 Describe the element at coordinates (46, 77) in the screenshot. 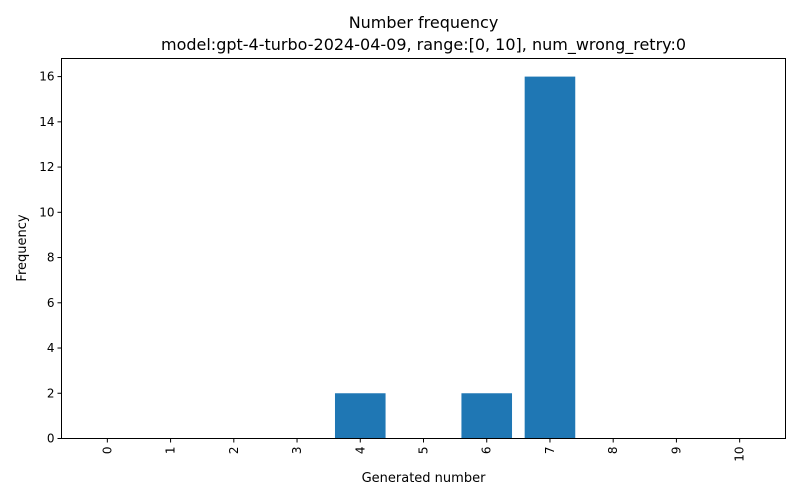

I see `y-tick-label: 16` at that location.